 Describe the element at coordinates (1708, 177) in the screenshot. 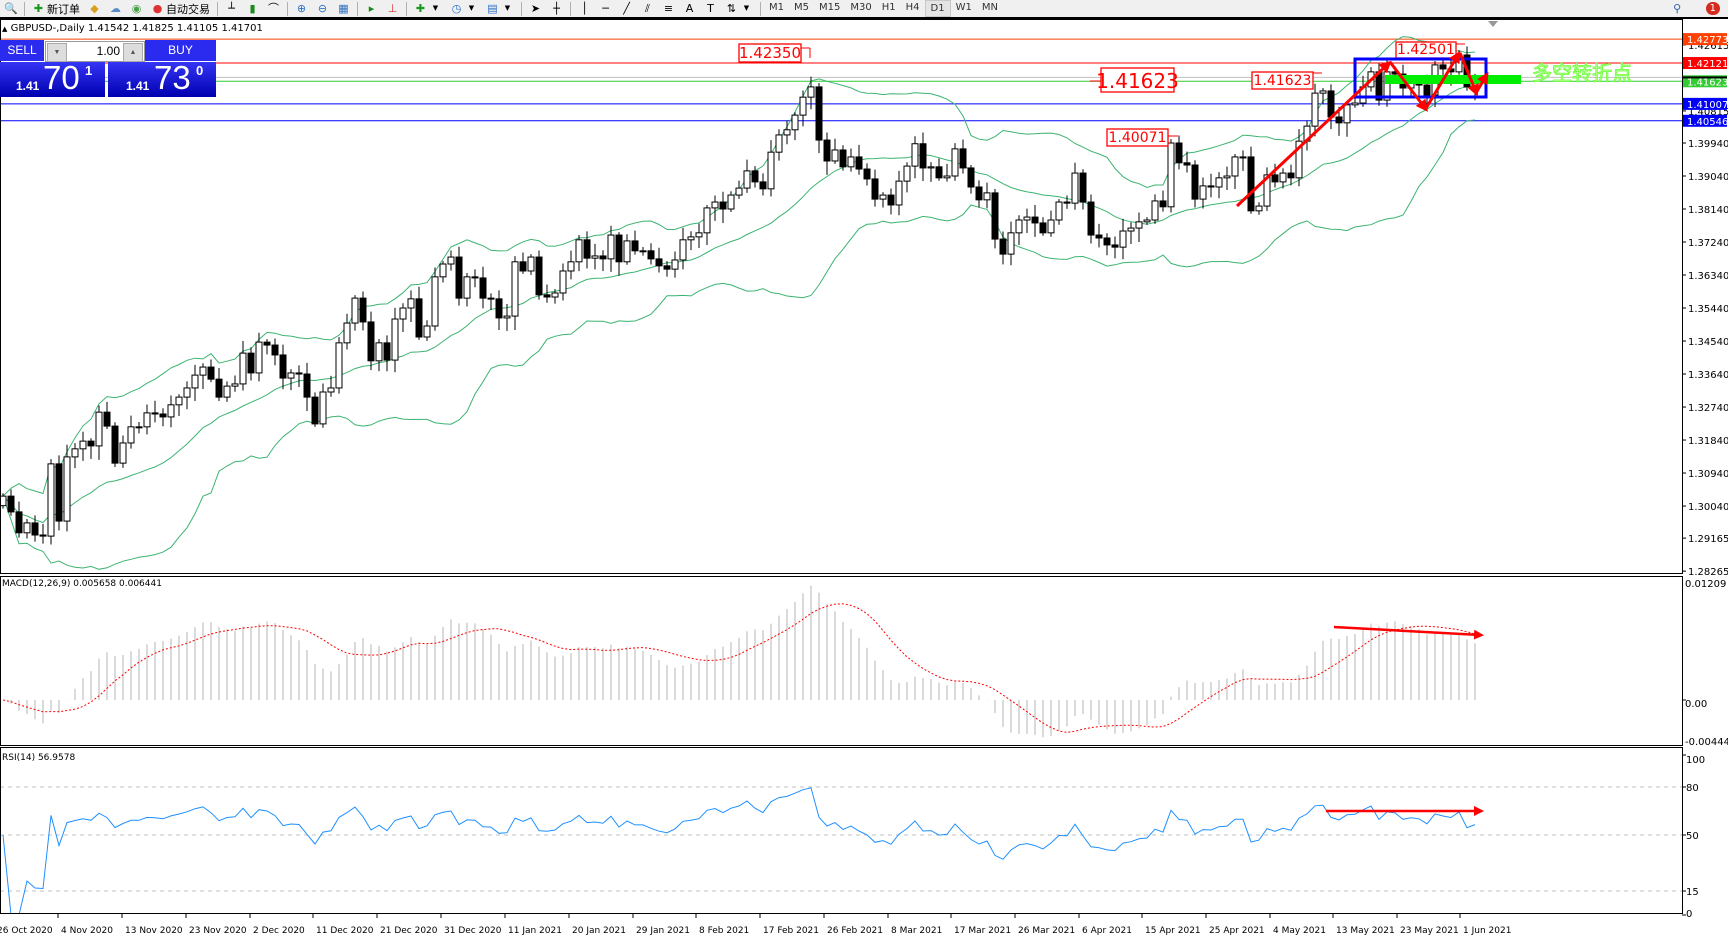

I see `price-axis-label: 1.39040` at that location.